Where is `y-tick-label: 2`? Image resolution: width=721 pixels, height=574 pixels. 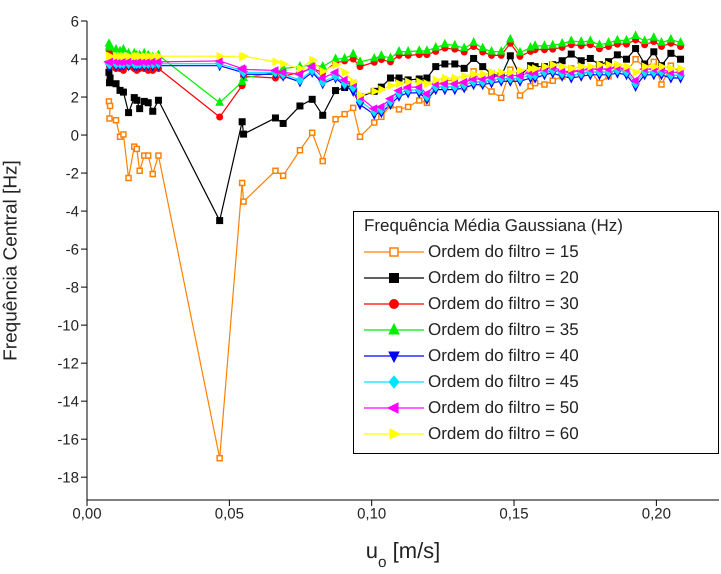
y-tick-label: 2 is located at coordinates (74, 97).